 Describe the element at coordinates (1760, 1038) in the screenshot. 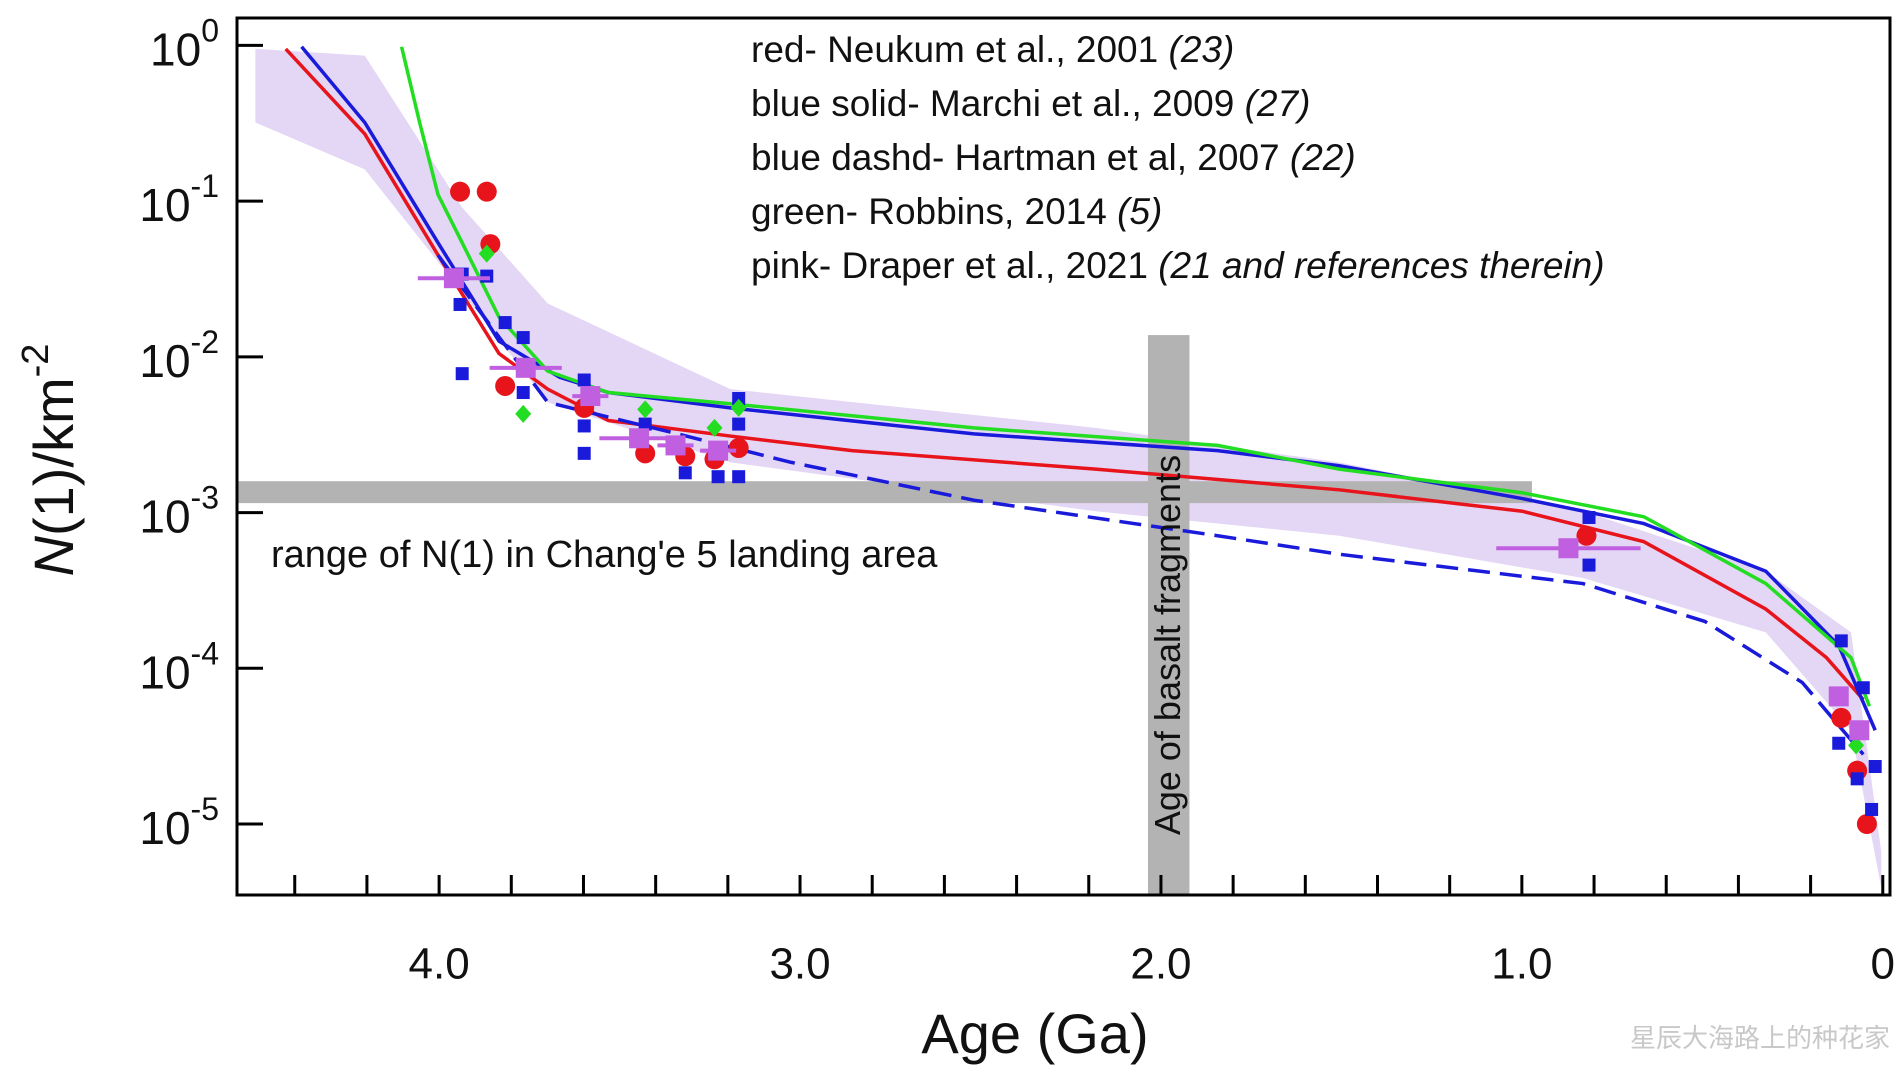

I see `watermark: 星辰大海路上的种花家` at that location.